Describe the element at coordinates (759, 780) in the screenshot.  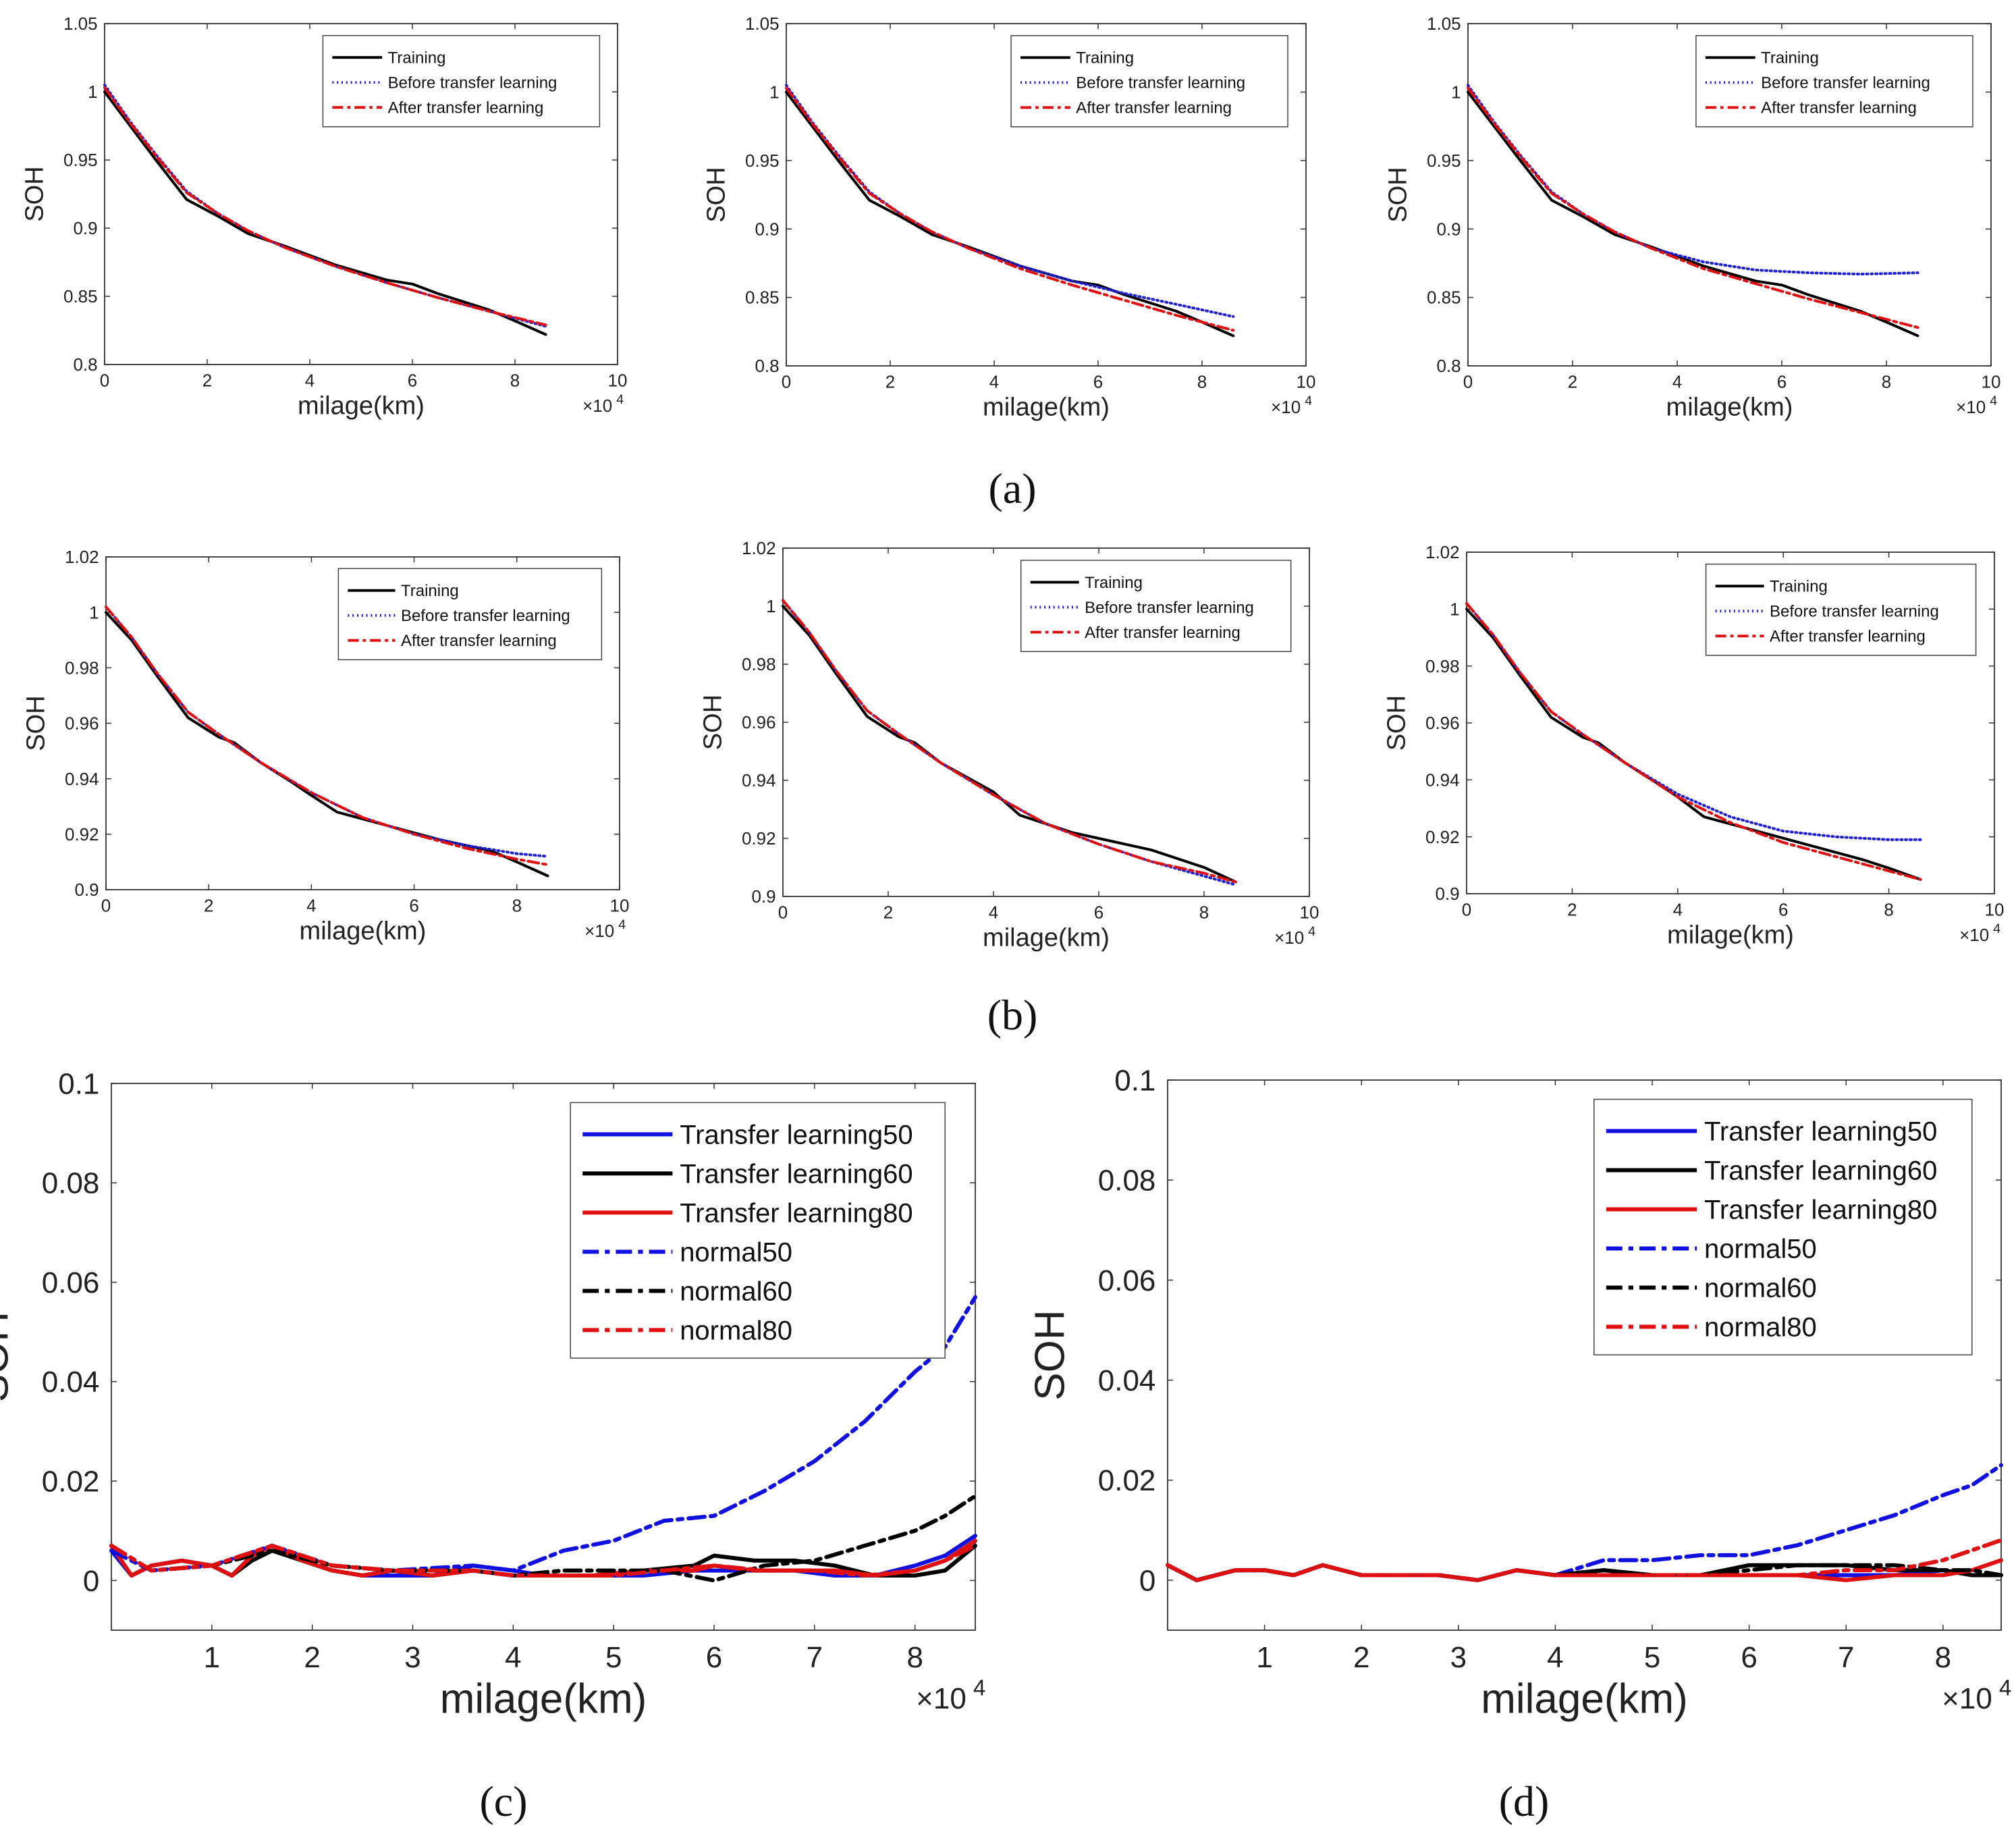
I see `y-tick-label: 0.94` at that location.